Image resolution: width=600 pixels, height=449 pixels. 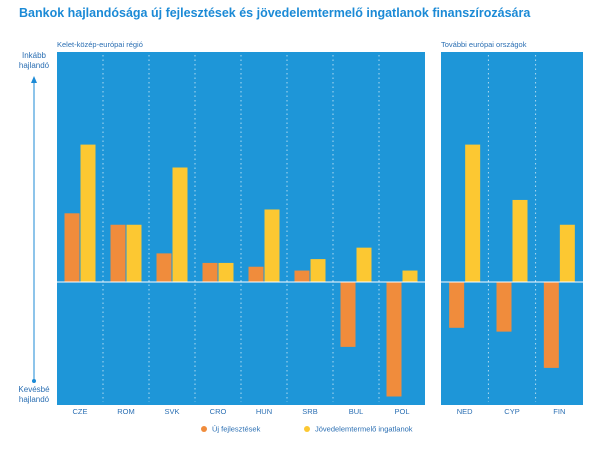 I want to click on down-dot-icon, so click(x=34, y=381).